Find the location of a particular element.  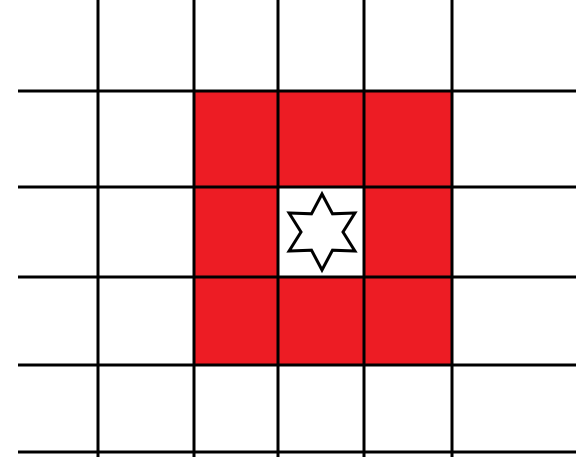

six-pointed-star-icon is located at coordinates (322, 232).